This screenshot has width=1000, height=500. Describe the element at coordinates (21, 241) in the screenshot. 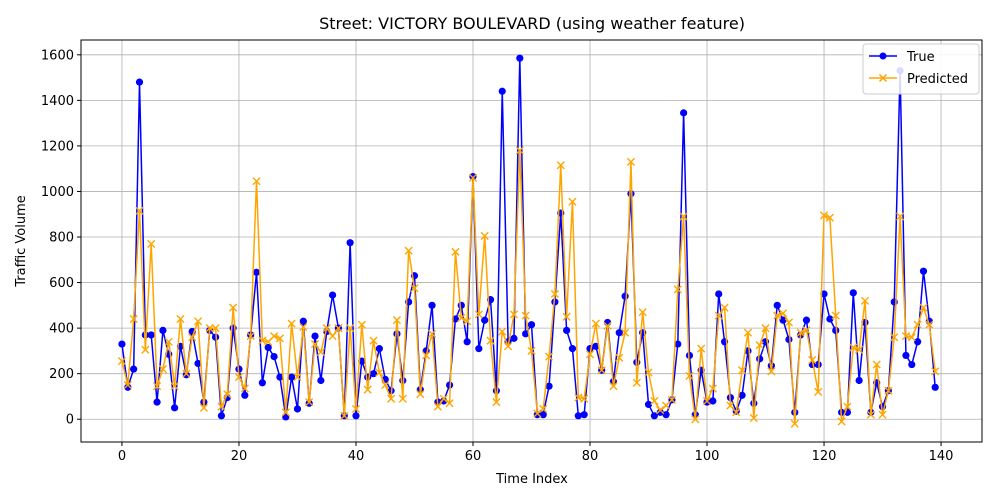

I see `y-axis-label: Traffic Volume` at that location.